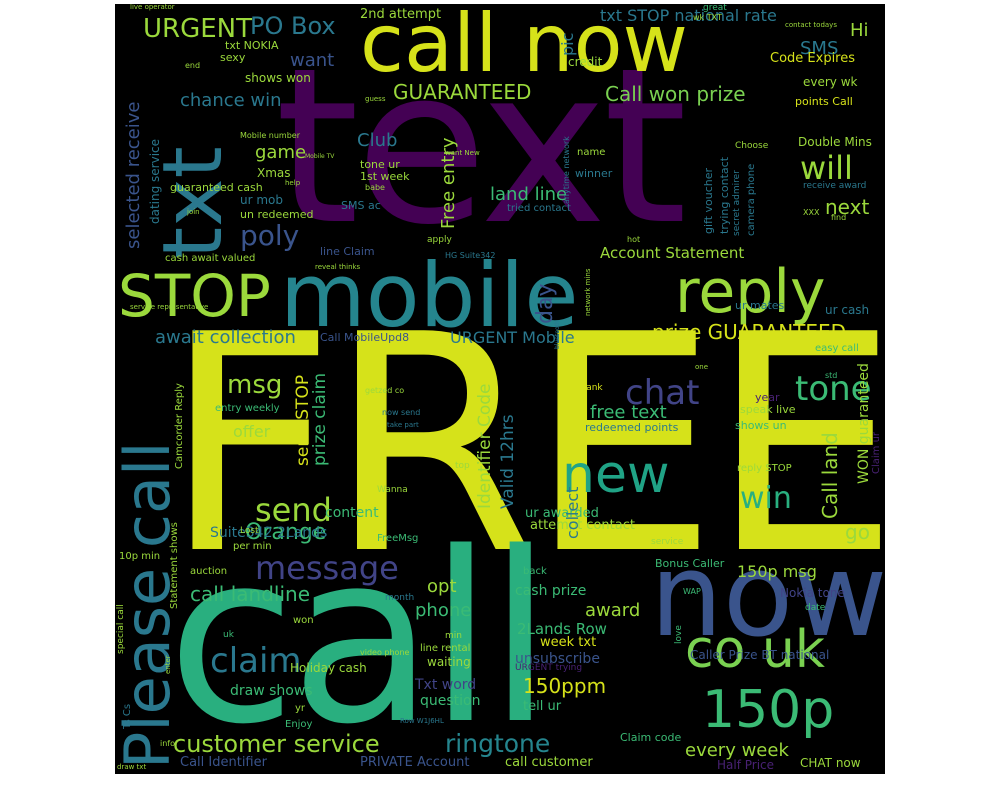 The width and height of the screenshot is (1000, 798). I want to click on word-find: find, so click(839, 217).